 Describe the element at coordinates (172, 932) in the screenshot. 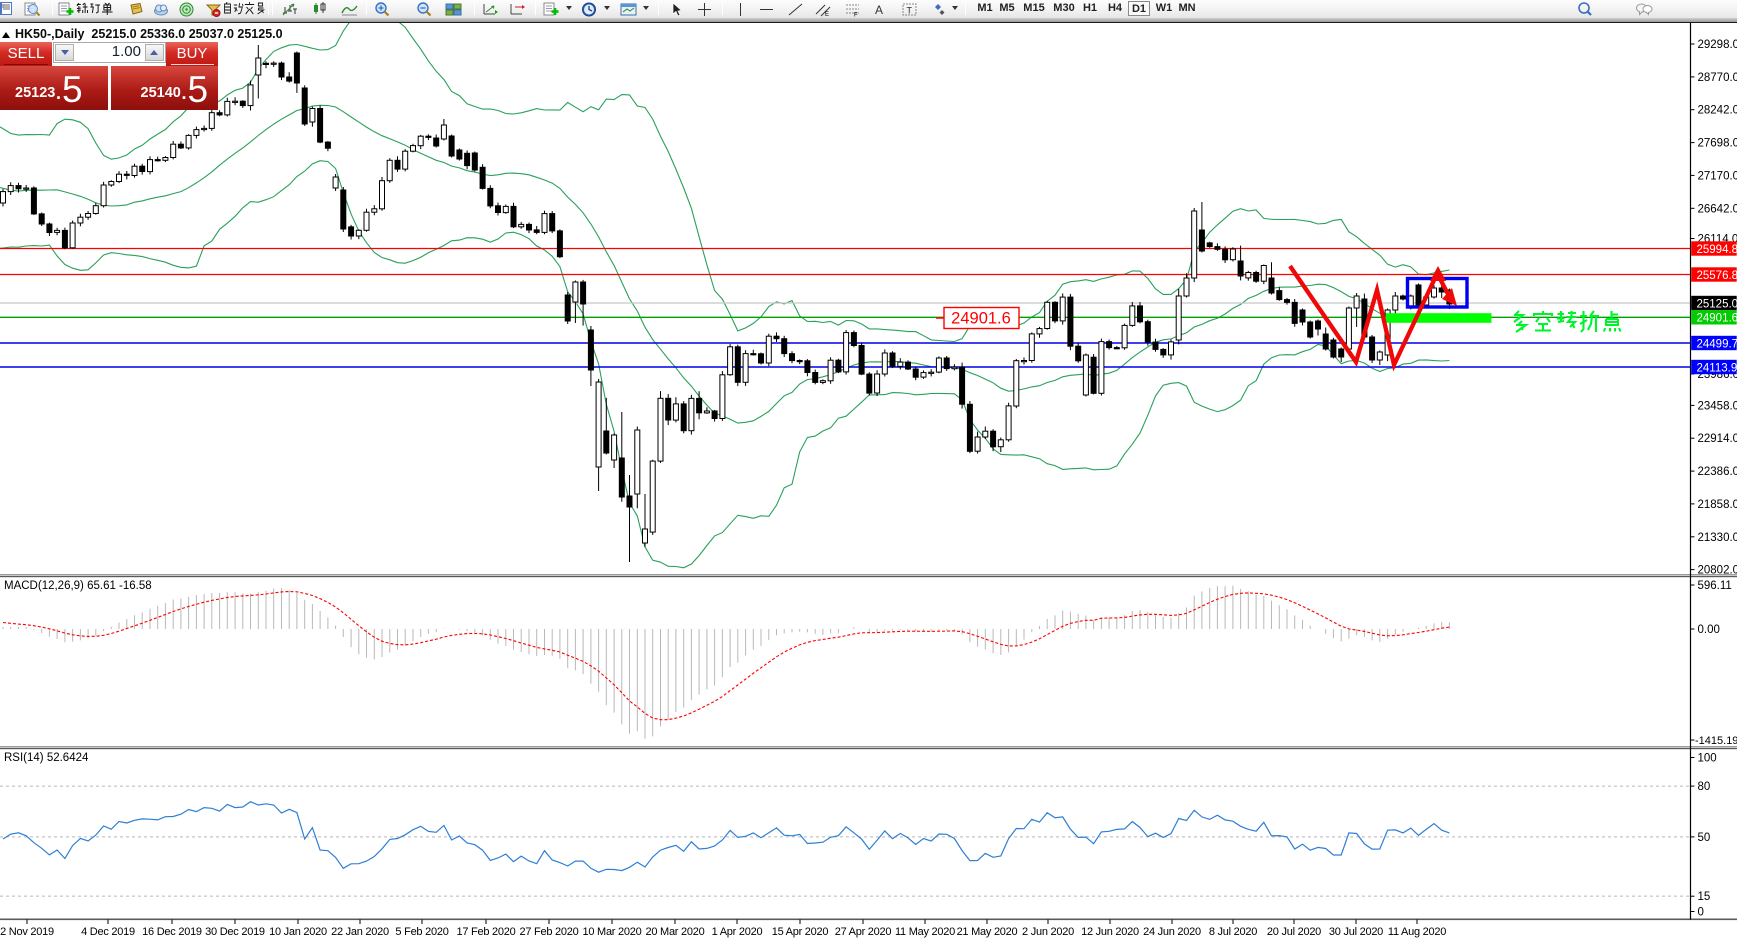

I see `svg-text: 16 Dec 2019` at that location.